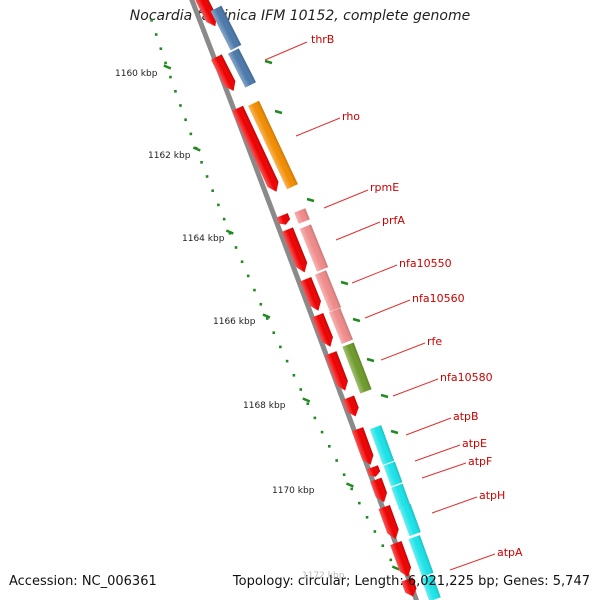  What do you see at coordinates (428, 426) in the screenshot?
I see `leader-atpb` at bounding box center [428, 426].